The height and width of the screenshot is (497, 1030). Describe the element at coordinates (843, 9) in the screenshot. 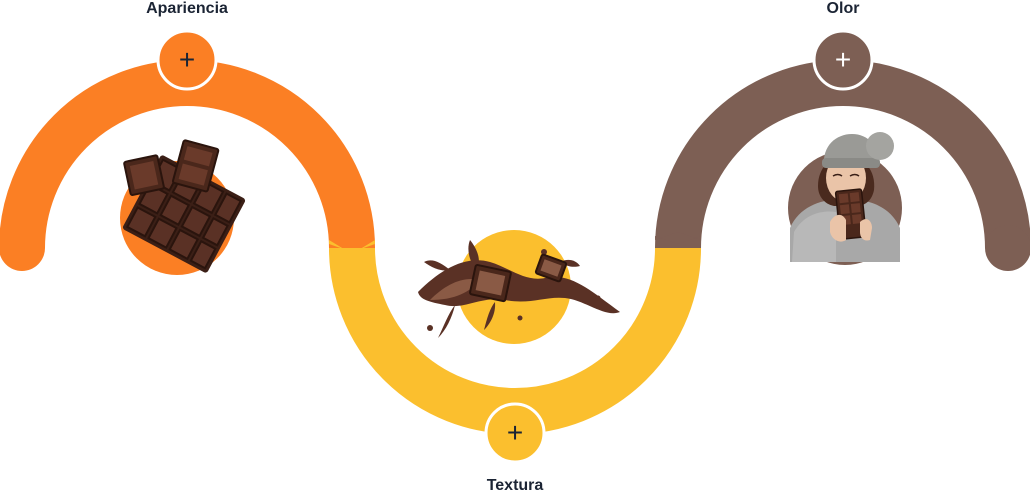

I see `olor-label: Olor` at that location.